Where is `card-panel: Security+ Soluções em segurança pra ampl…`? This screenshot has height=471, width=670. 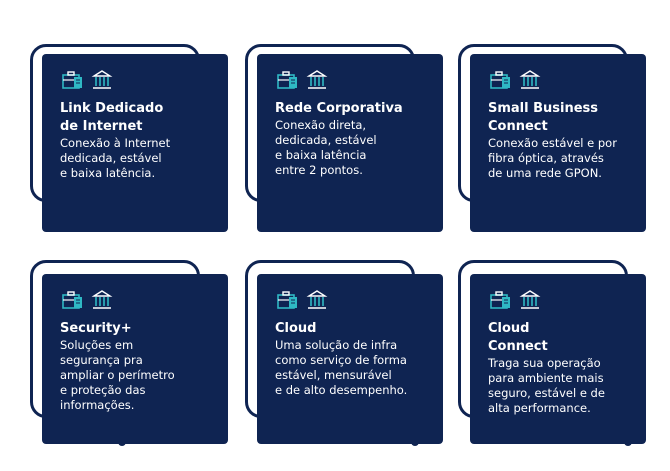 card-panel: Security+ Soluções em segurança pra ampl… is located at coordinates (135, 359).